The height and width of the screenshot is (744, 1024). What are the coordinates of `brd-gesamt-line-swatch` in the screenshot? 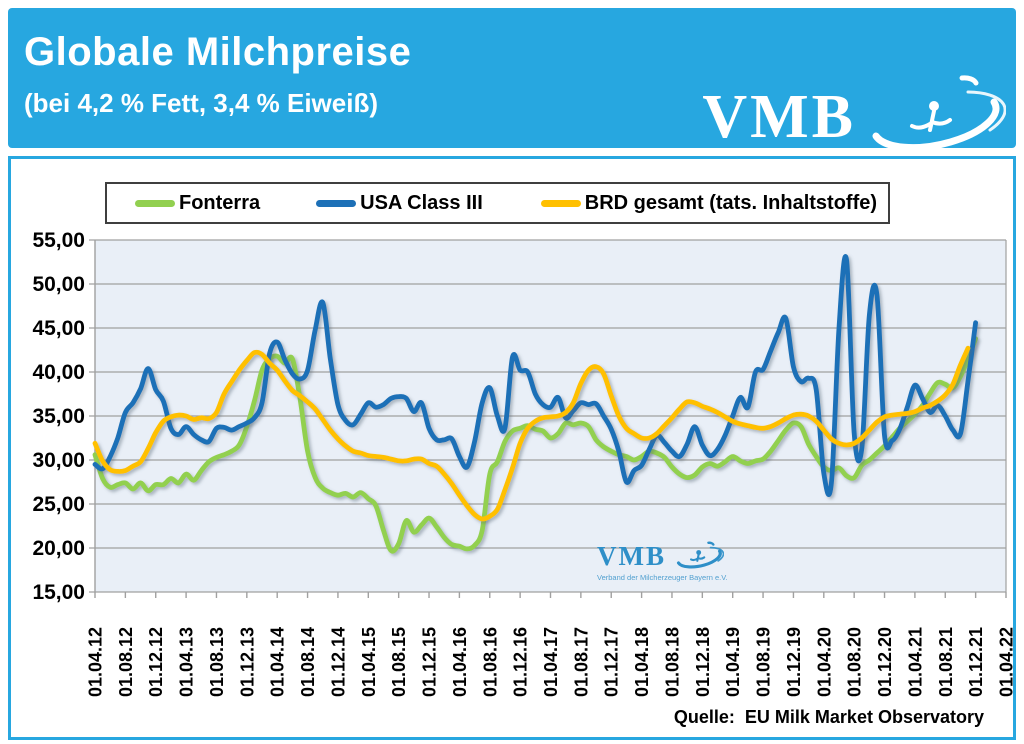 It's located at (560, 203).